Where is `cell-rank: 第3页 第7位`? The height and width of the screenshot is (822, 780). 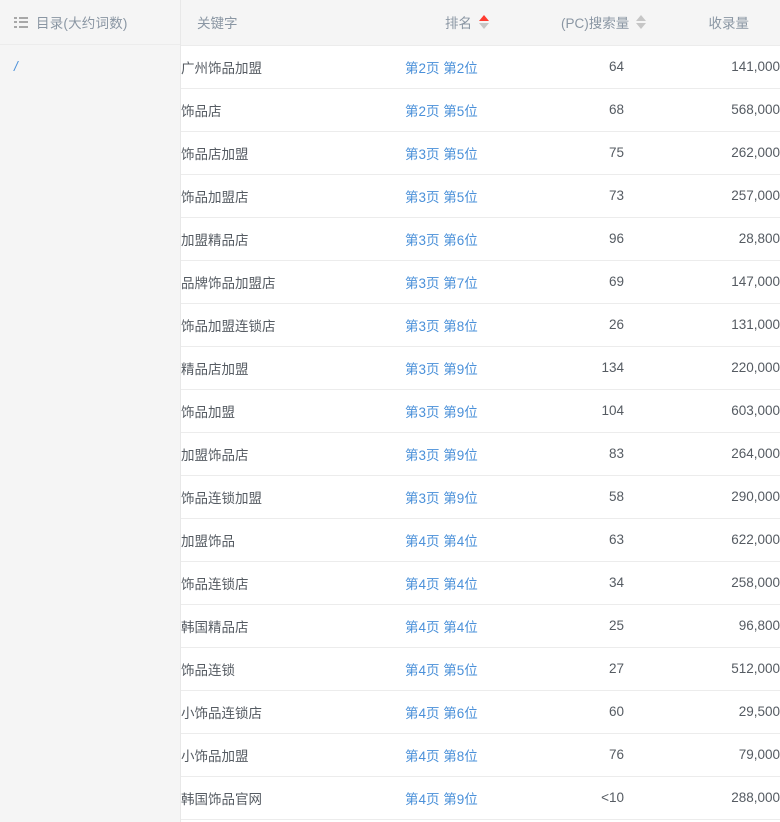
cell-rank: 第3页 第7位 is located at coordinates (464, 282).